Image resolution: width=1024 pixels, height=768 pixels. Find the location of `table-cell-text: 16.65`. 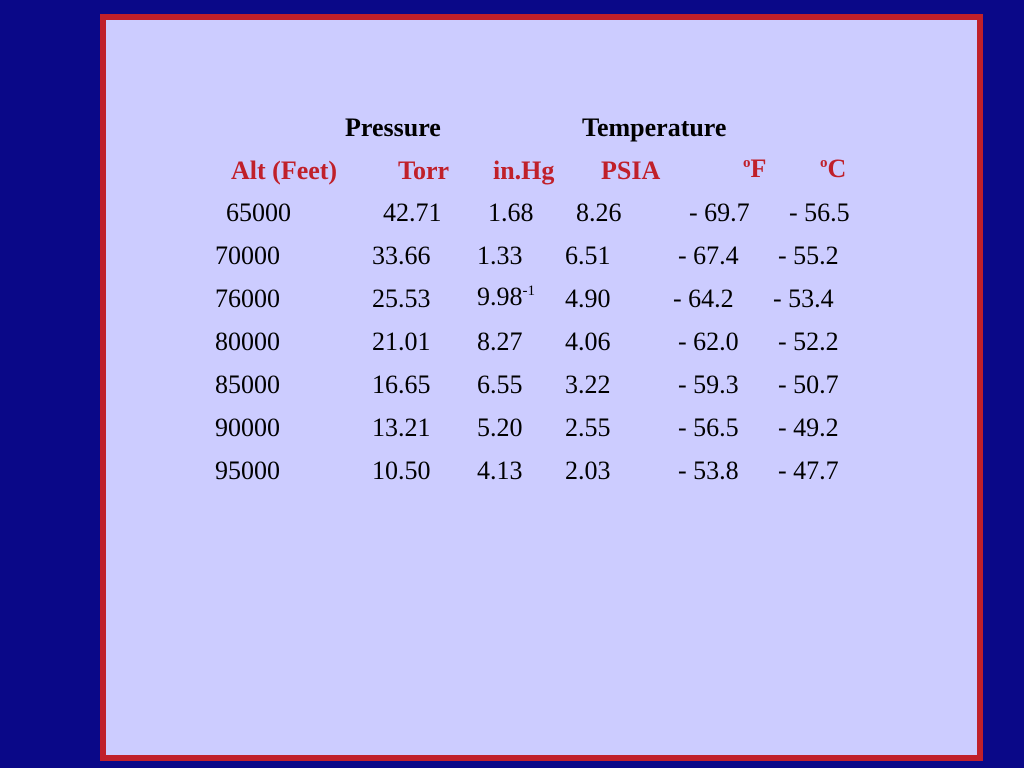

table-cell-text: 16.65 is located at coordinates (401, 384).